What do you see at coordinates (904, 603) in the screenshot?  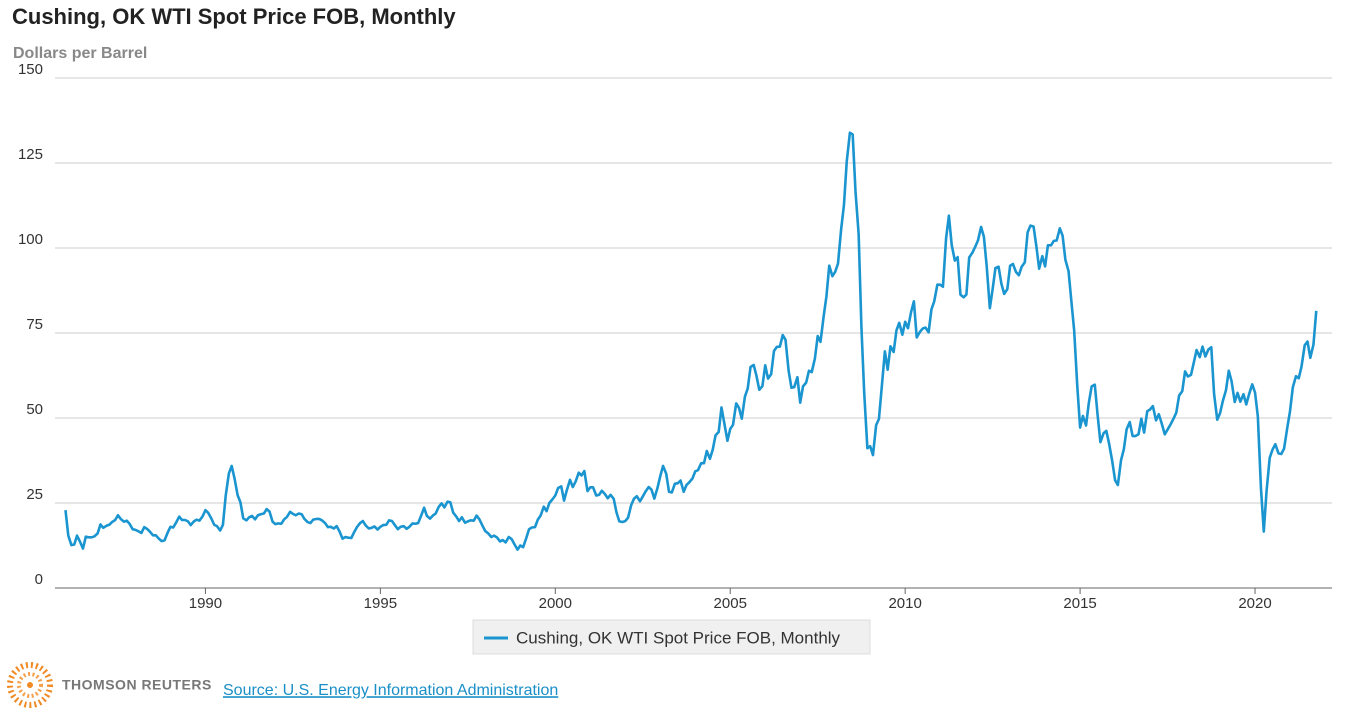 I see `x-tick-label: 2010` at bounding box center [904, 603].